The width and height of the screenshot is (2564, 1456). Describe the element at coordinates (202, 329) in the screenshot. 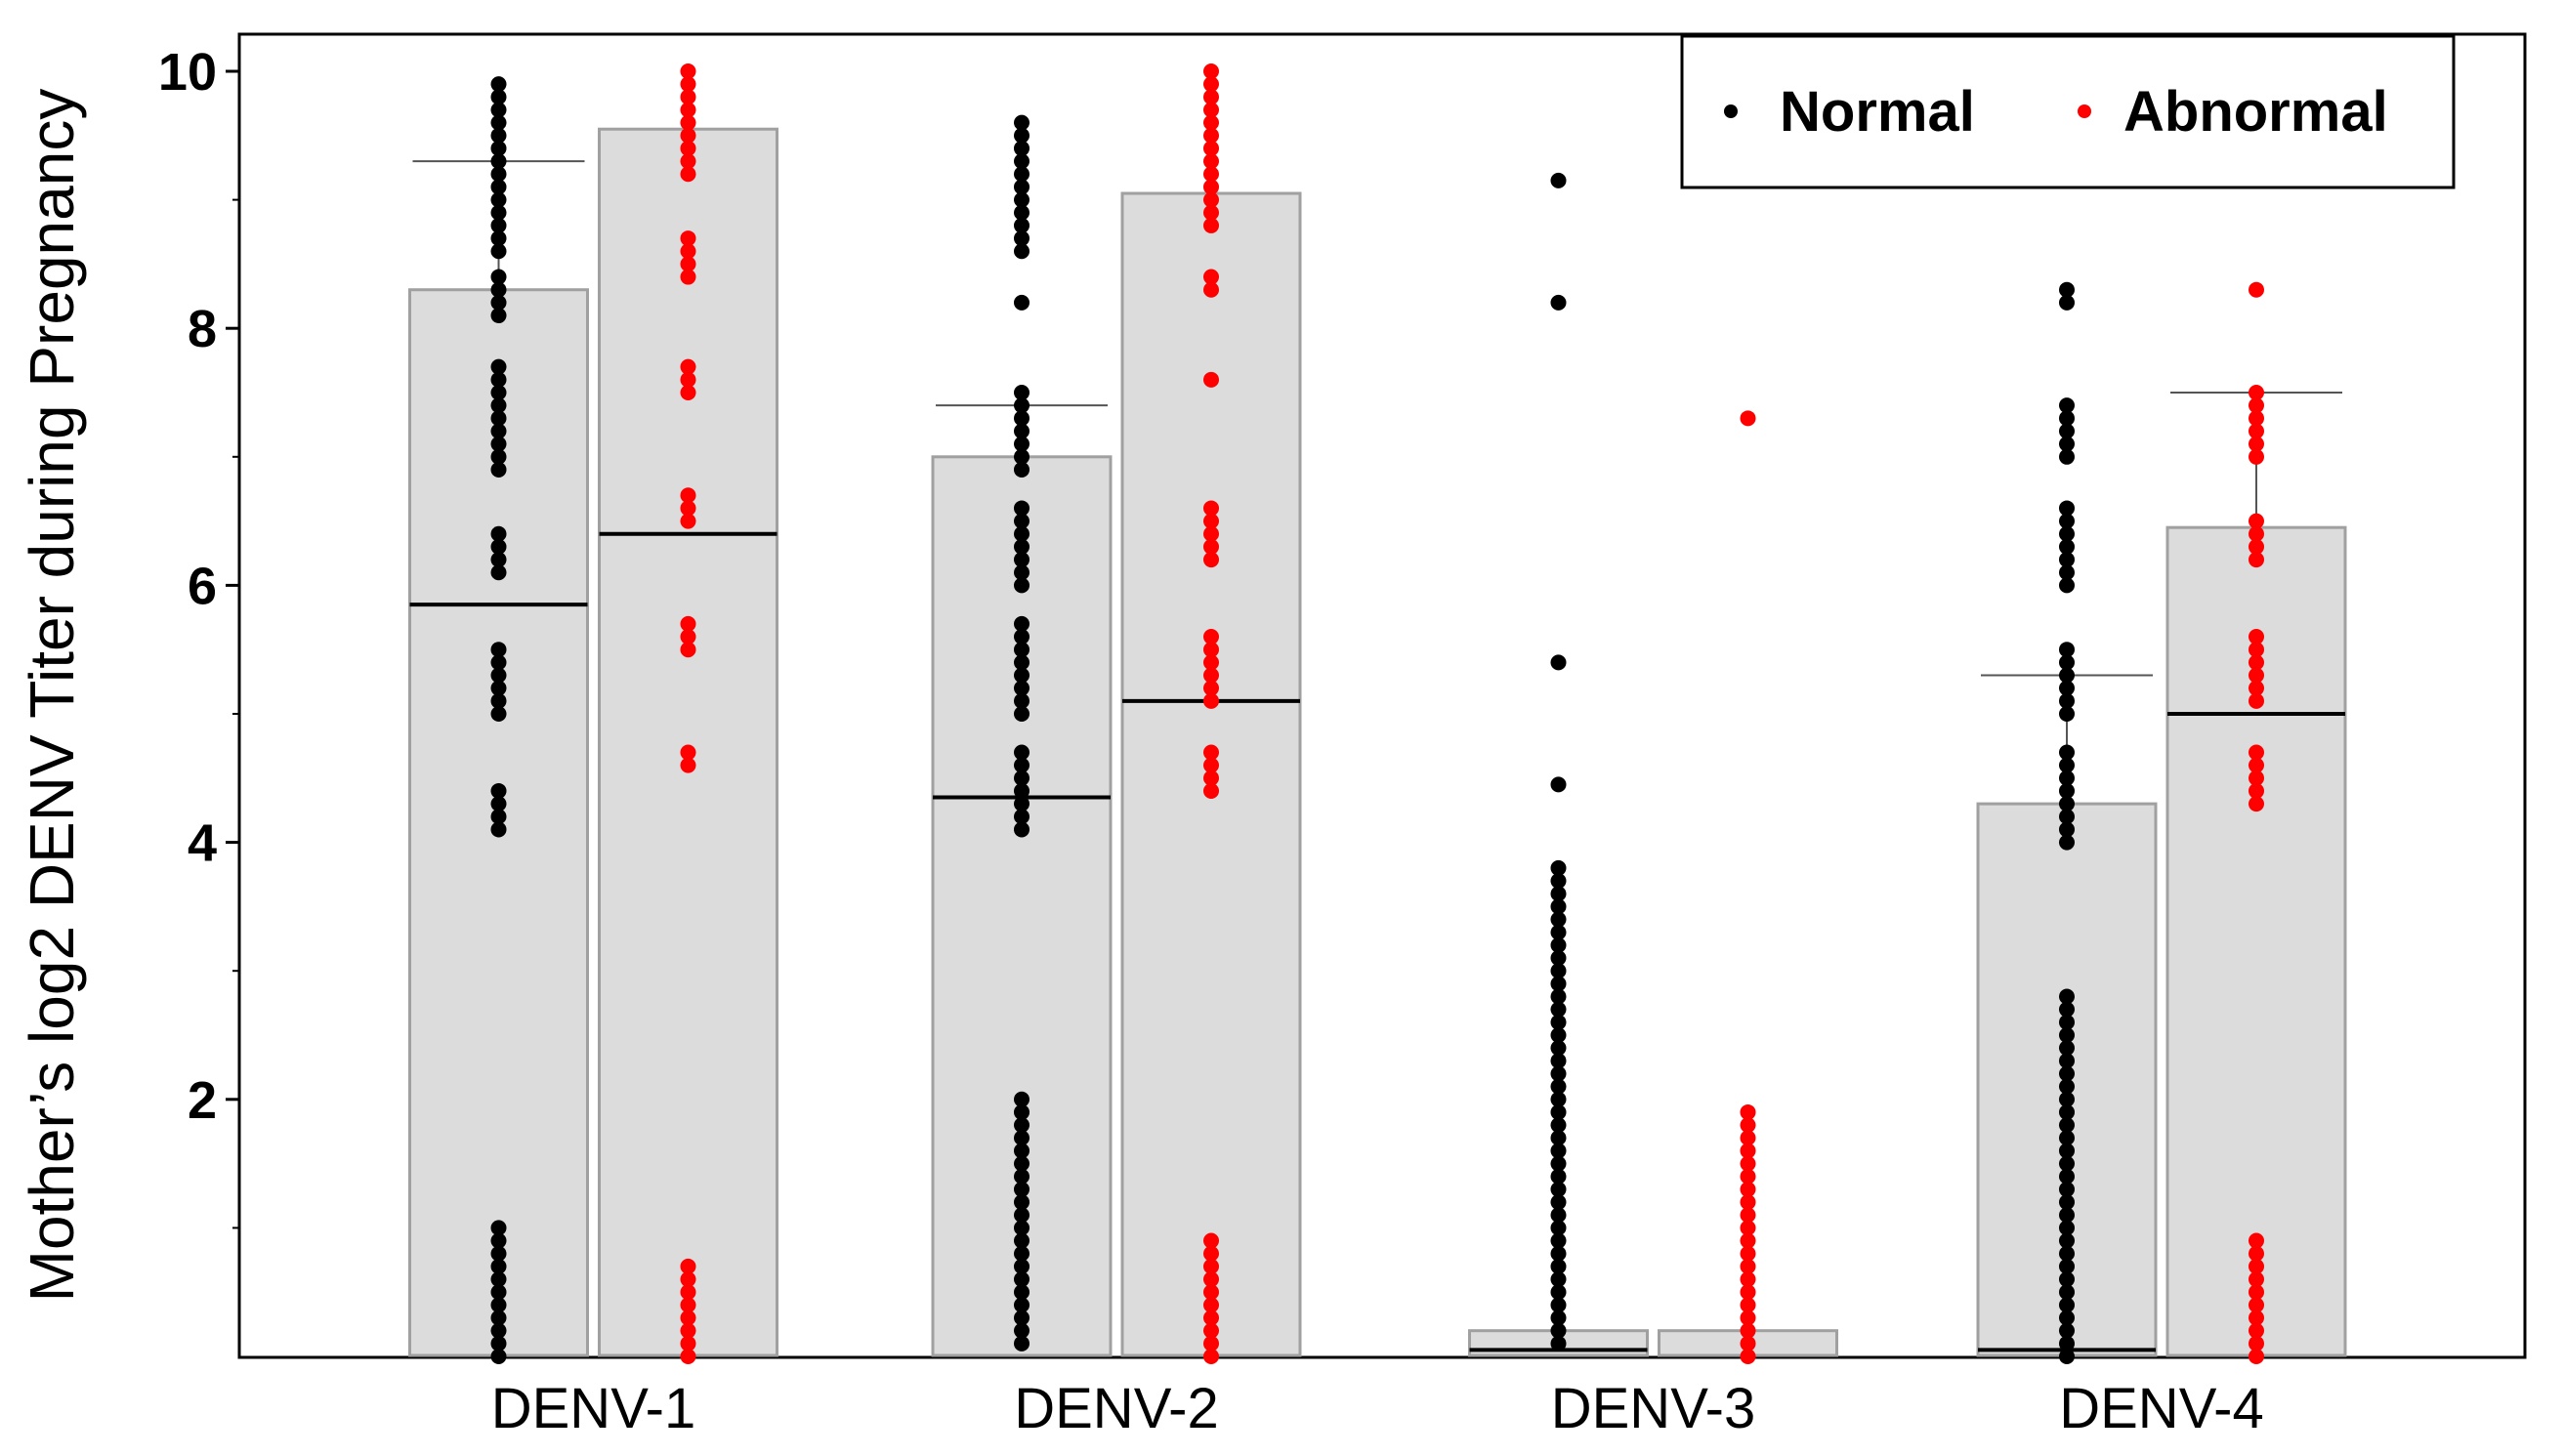

I see `y-tick-label-8: 8` at that location.